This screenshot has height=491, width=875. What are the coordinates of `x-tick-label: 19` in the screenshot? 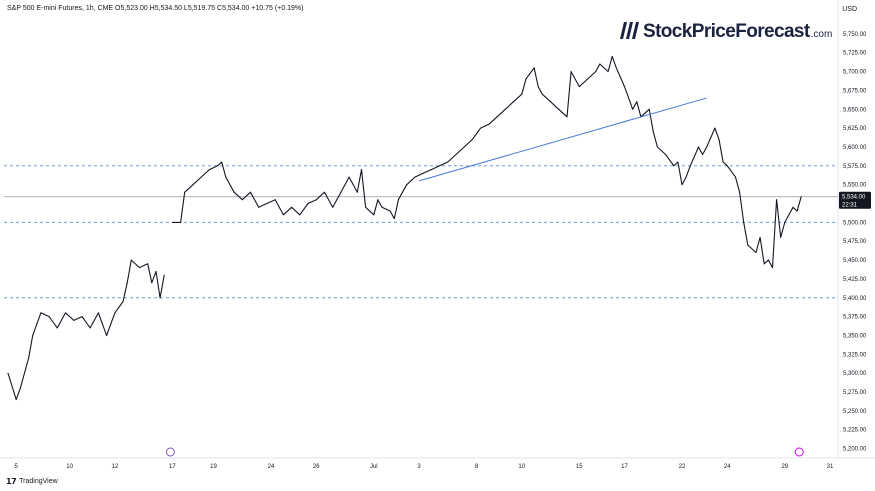 It's located at (213, 467).